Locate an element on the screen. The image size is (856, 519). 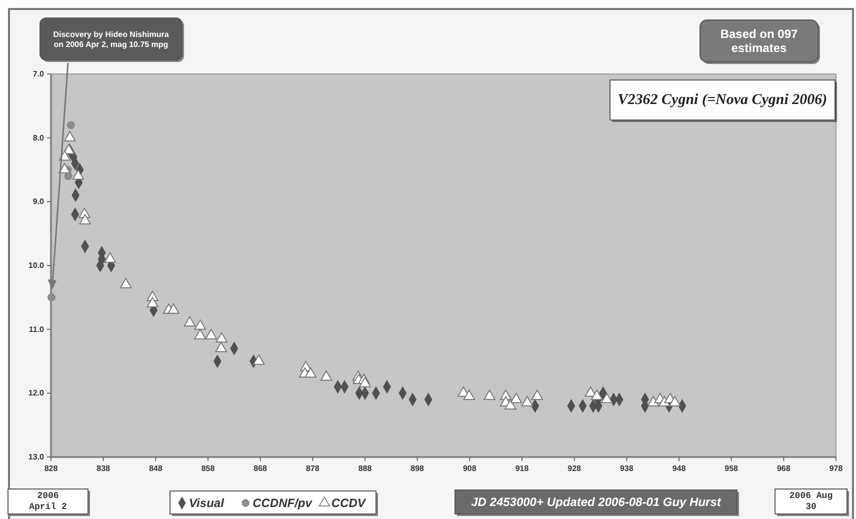
x-tick-label: 868 is located at coordinates (261, 468).